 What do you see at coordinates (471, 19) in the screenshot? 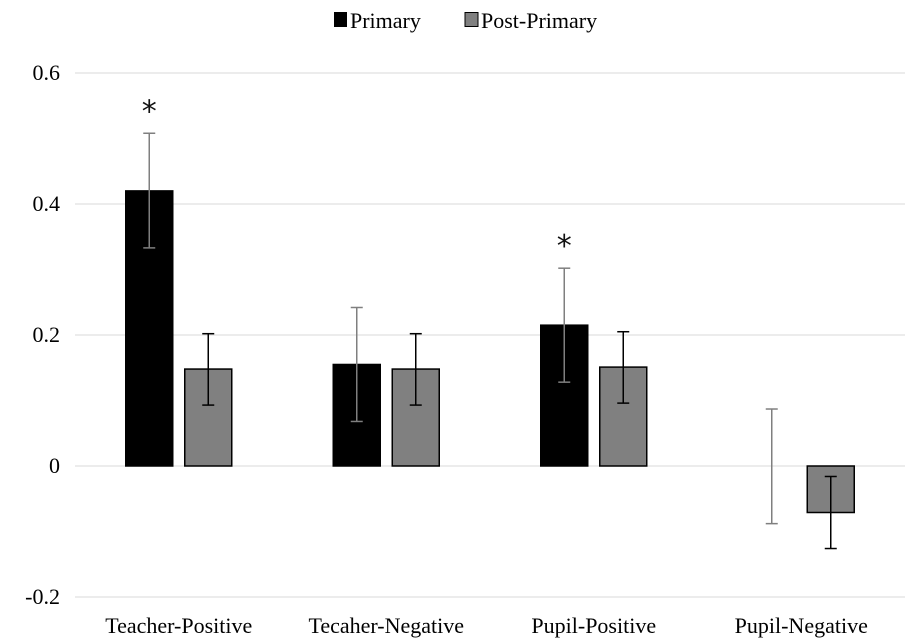
I see `legend-swatch-post-primary` at bounding box center [471, 19].